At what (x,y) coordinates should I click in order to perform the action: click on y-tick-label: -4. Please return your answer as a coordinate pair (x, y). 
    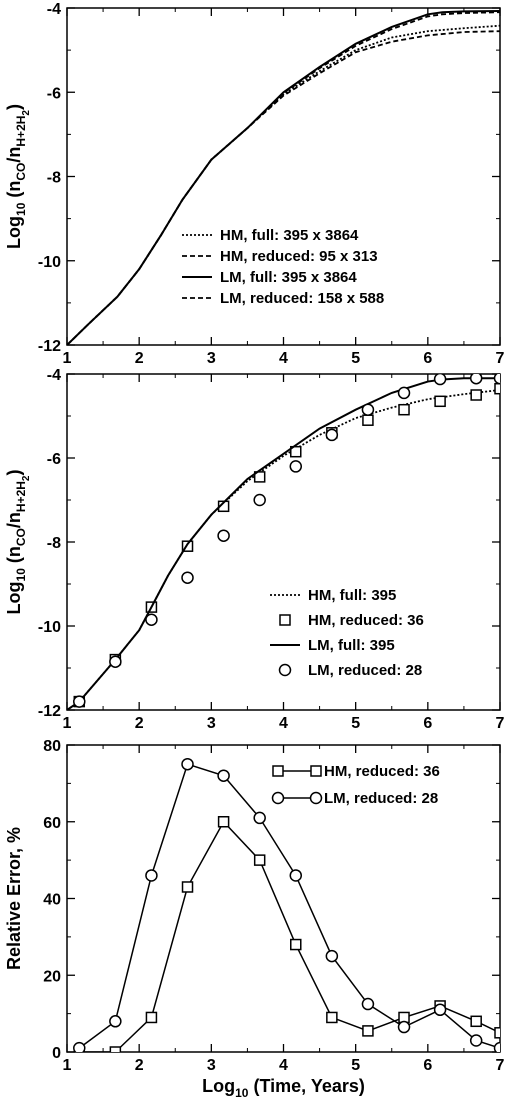
    Looking at the image, I should click on (54, 9).